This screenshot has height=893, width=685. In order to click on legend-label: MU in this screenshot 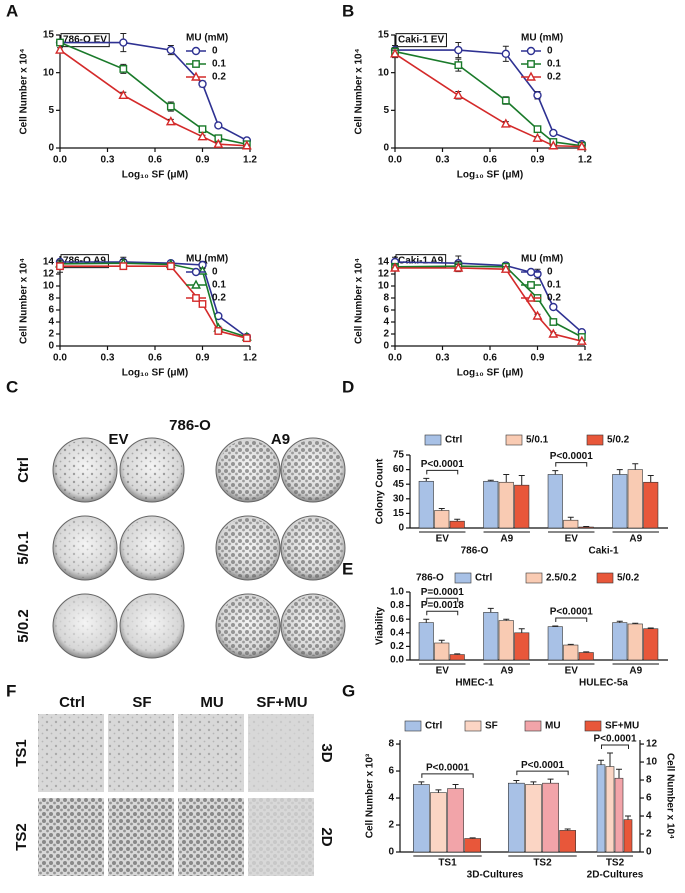, I will do `click(553, 726)`.